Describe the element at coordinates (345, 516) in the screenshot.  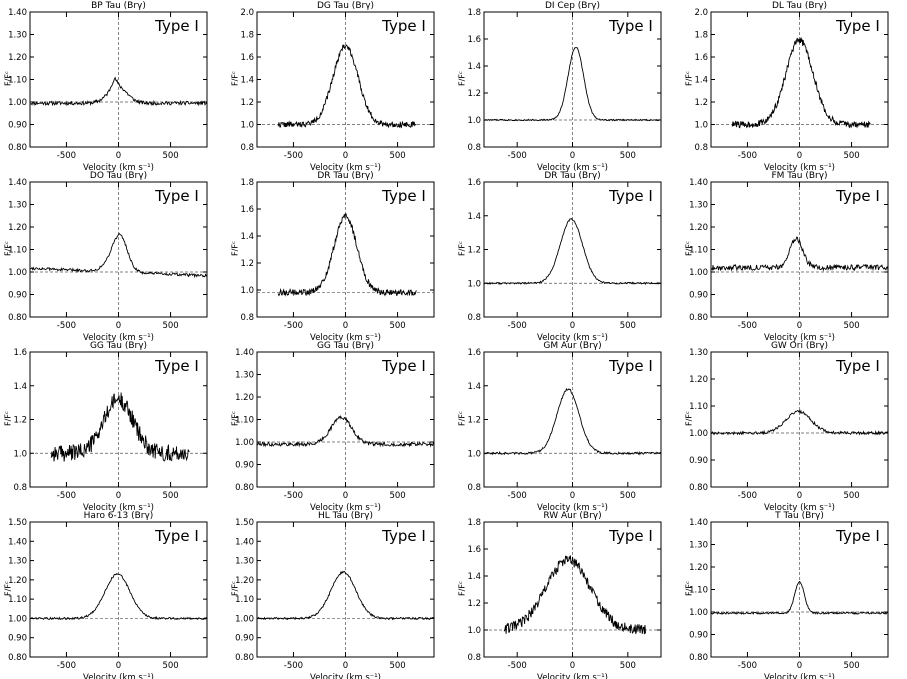
I see `chart-title: HL Tau (Brγ)` at that location.